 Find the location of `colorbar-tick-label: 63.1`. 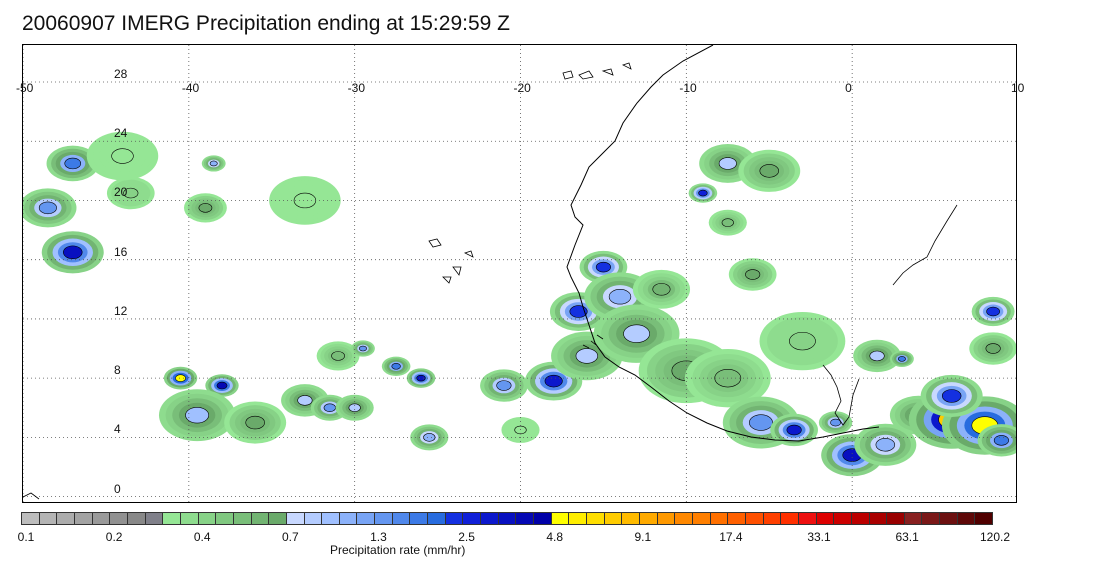

colorbar-tick-label: 63.1 is located at coordinates (907, 537).